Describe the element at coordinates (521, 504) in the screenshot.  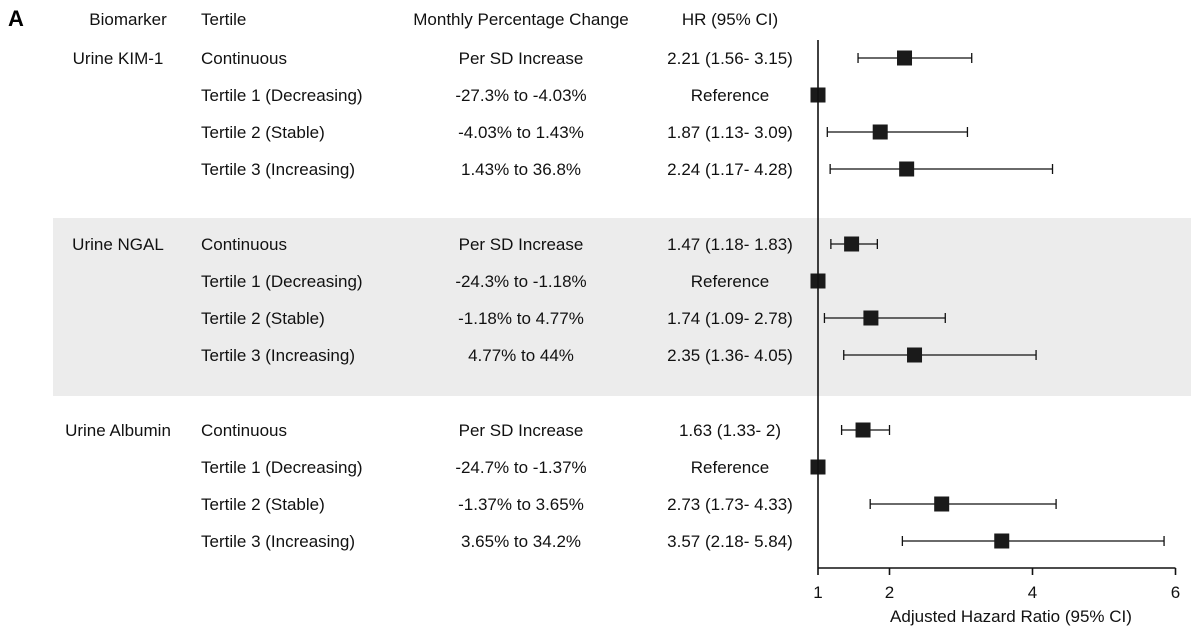
I see `row-change-label: -1.37% to 3.65%` at that location.